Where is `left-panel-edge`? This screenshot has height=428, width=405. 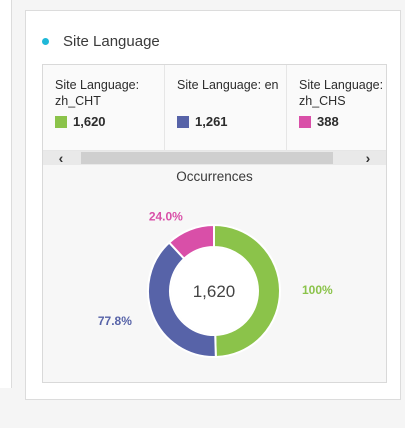 left-panel-edge is located at coordinates (6, 194).